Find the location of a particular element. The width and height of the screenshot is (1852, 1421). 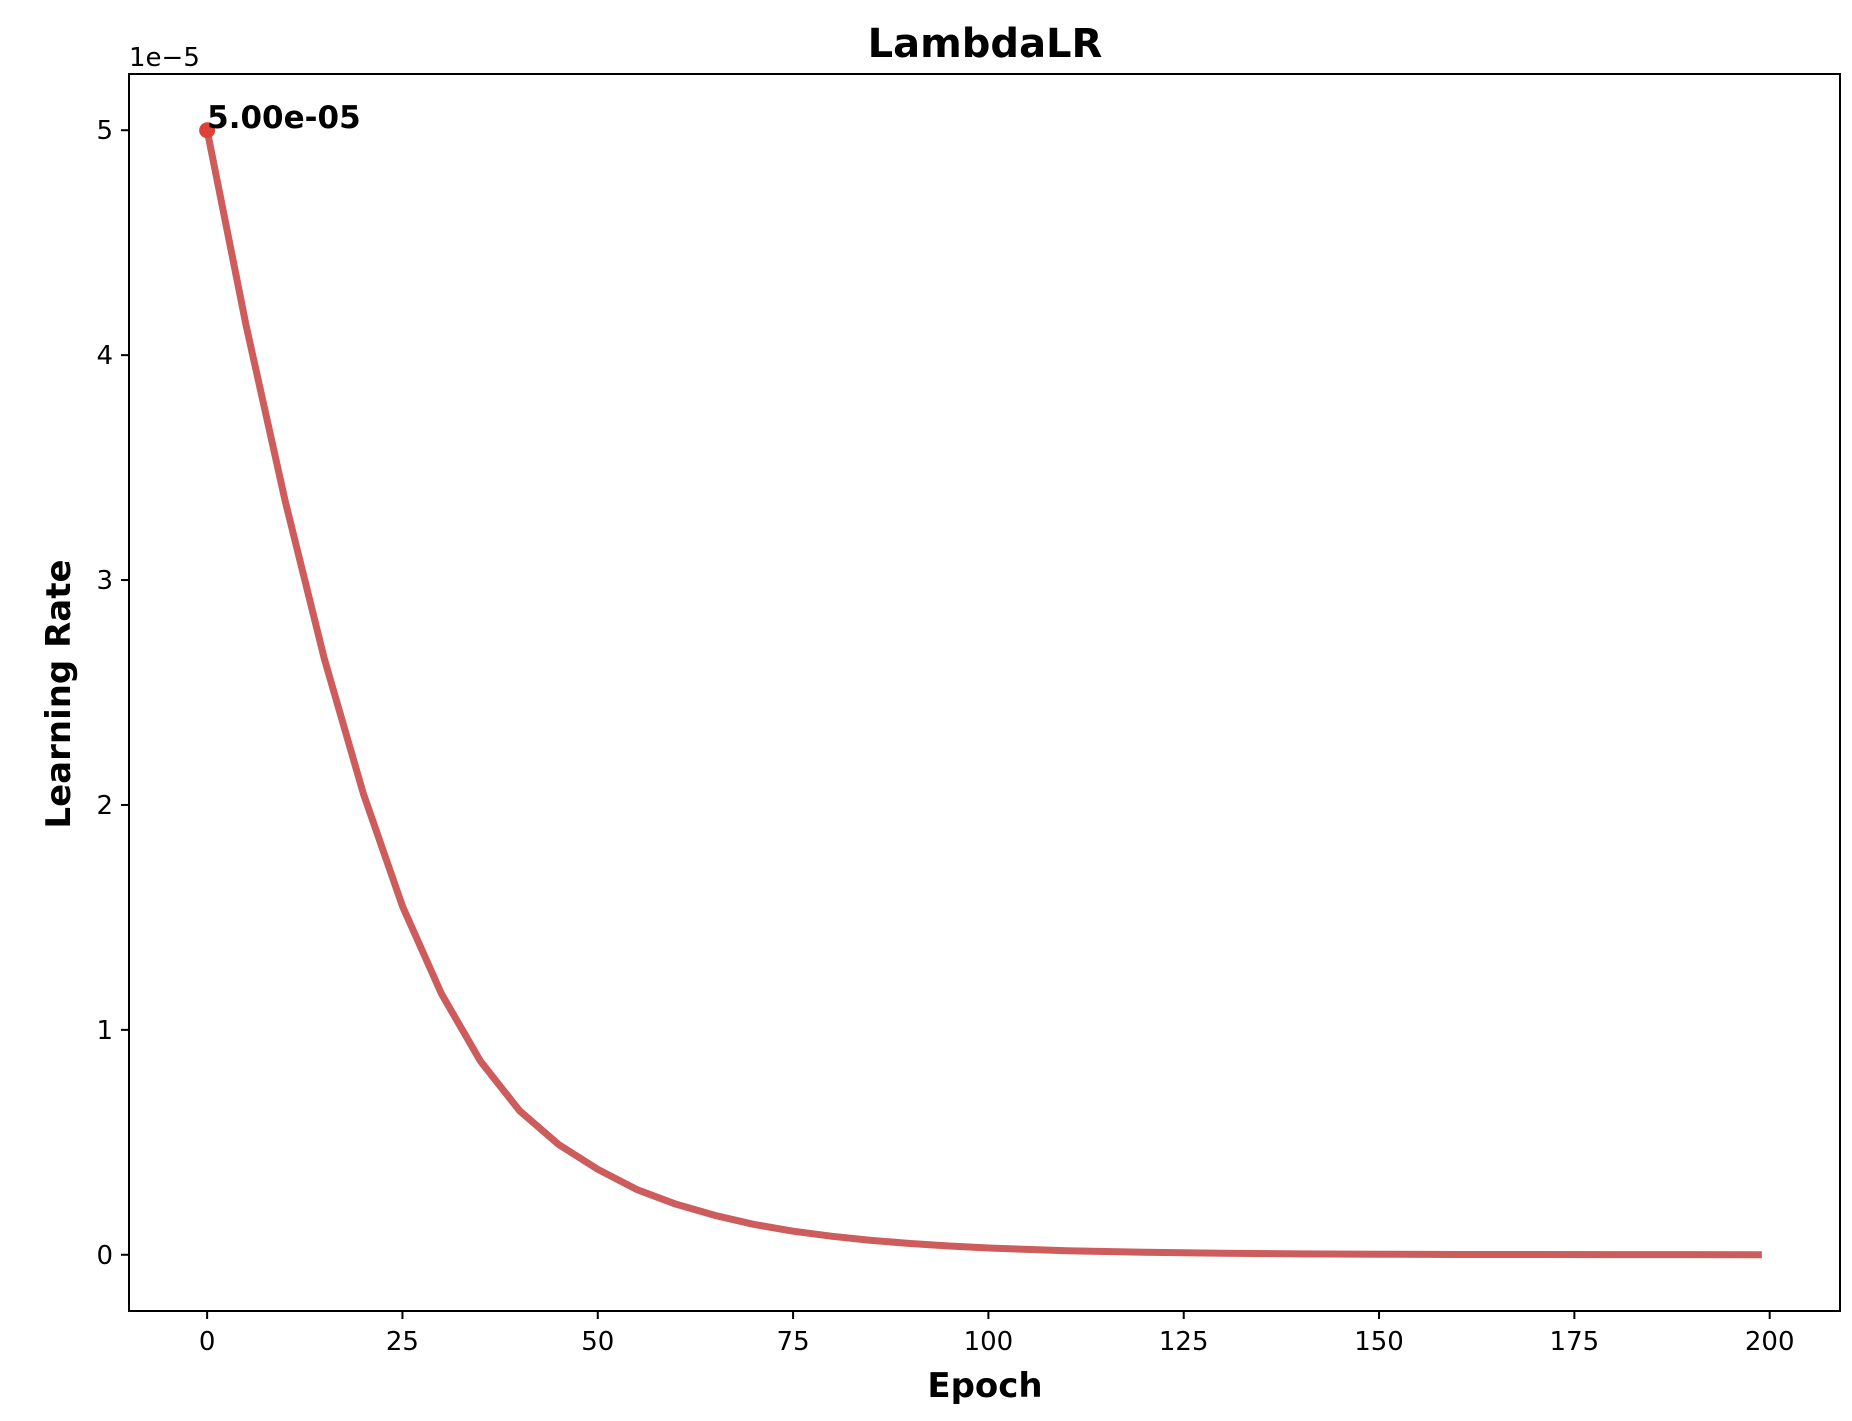

y-tick-label: 4 is located at coordinates (104, 356).